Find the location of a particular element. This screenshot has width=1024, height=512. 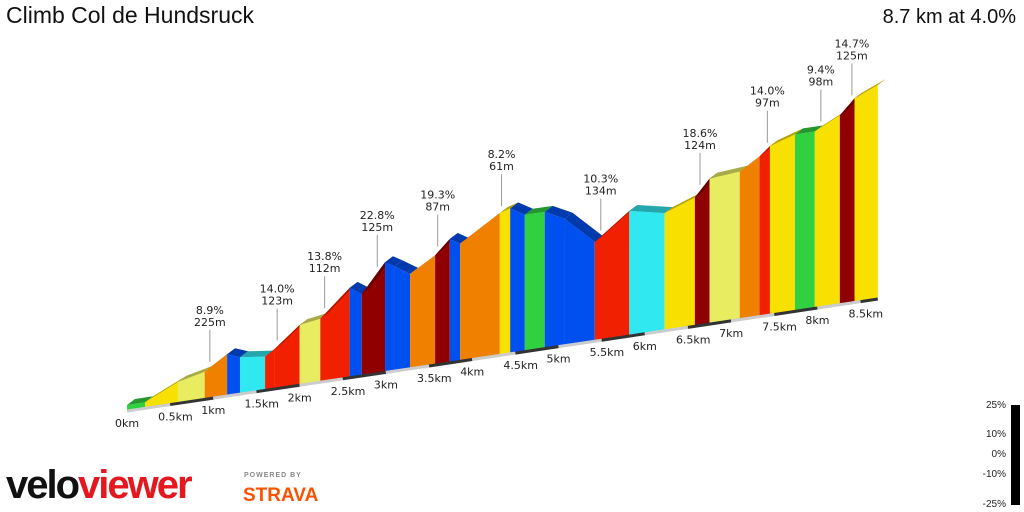

veloviewer-logo: veloviewer POWERED BY STRAVA is located at coordinates (171, 486).